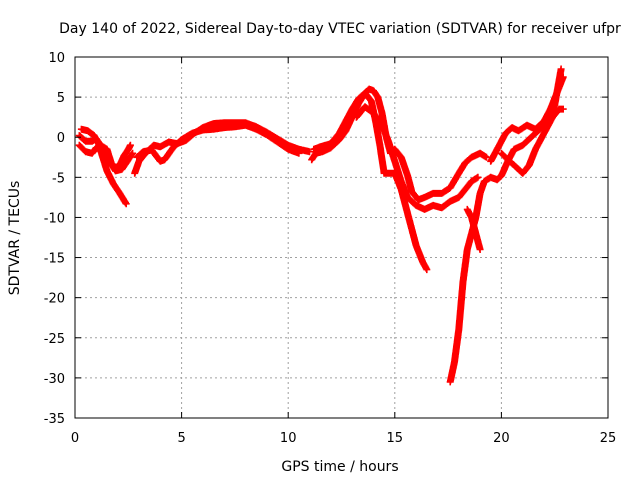  Describe the element at coordinates (54, 299) in the screenshot. I see `y-tick-label: -20` at that location.